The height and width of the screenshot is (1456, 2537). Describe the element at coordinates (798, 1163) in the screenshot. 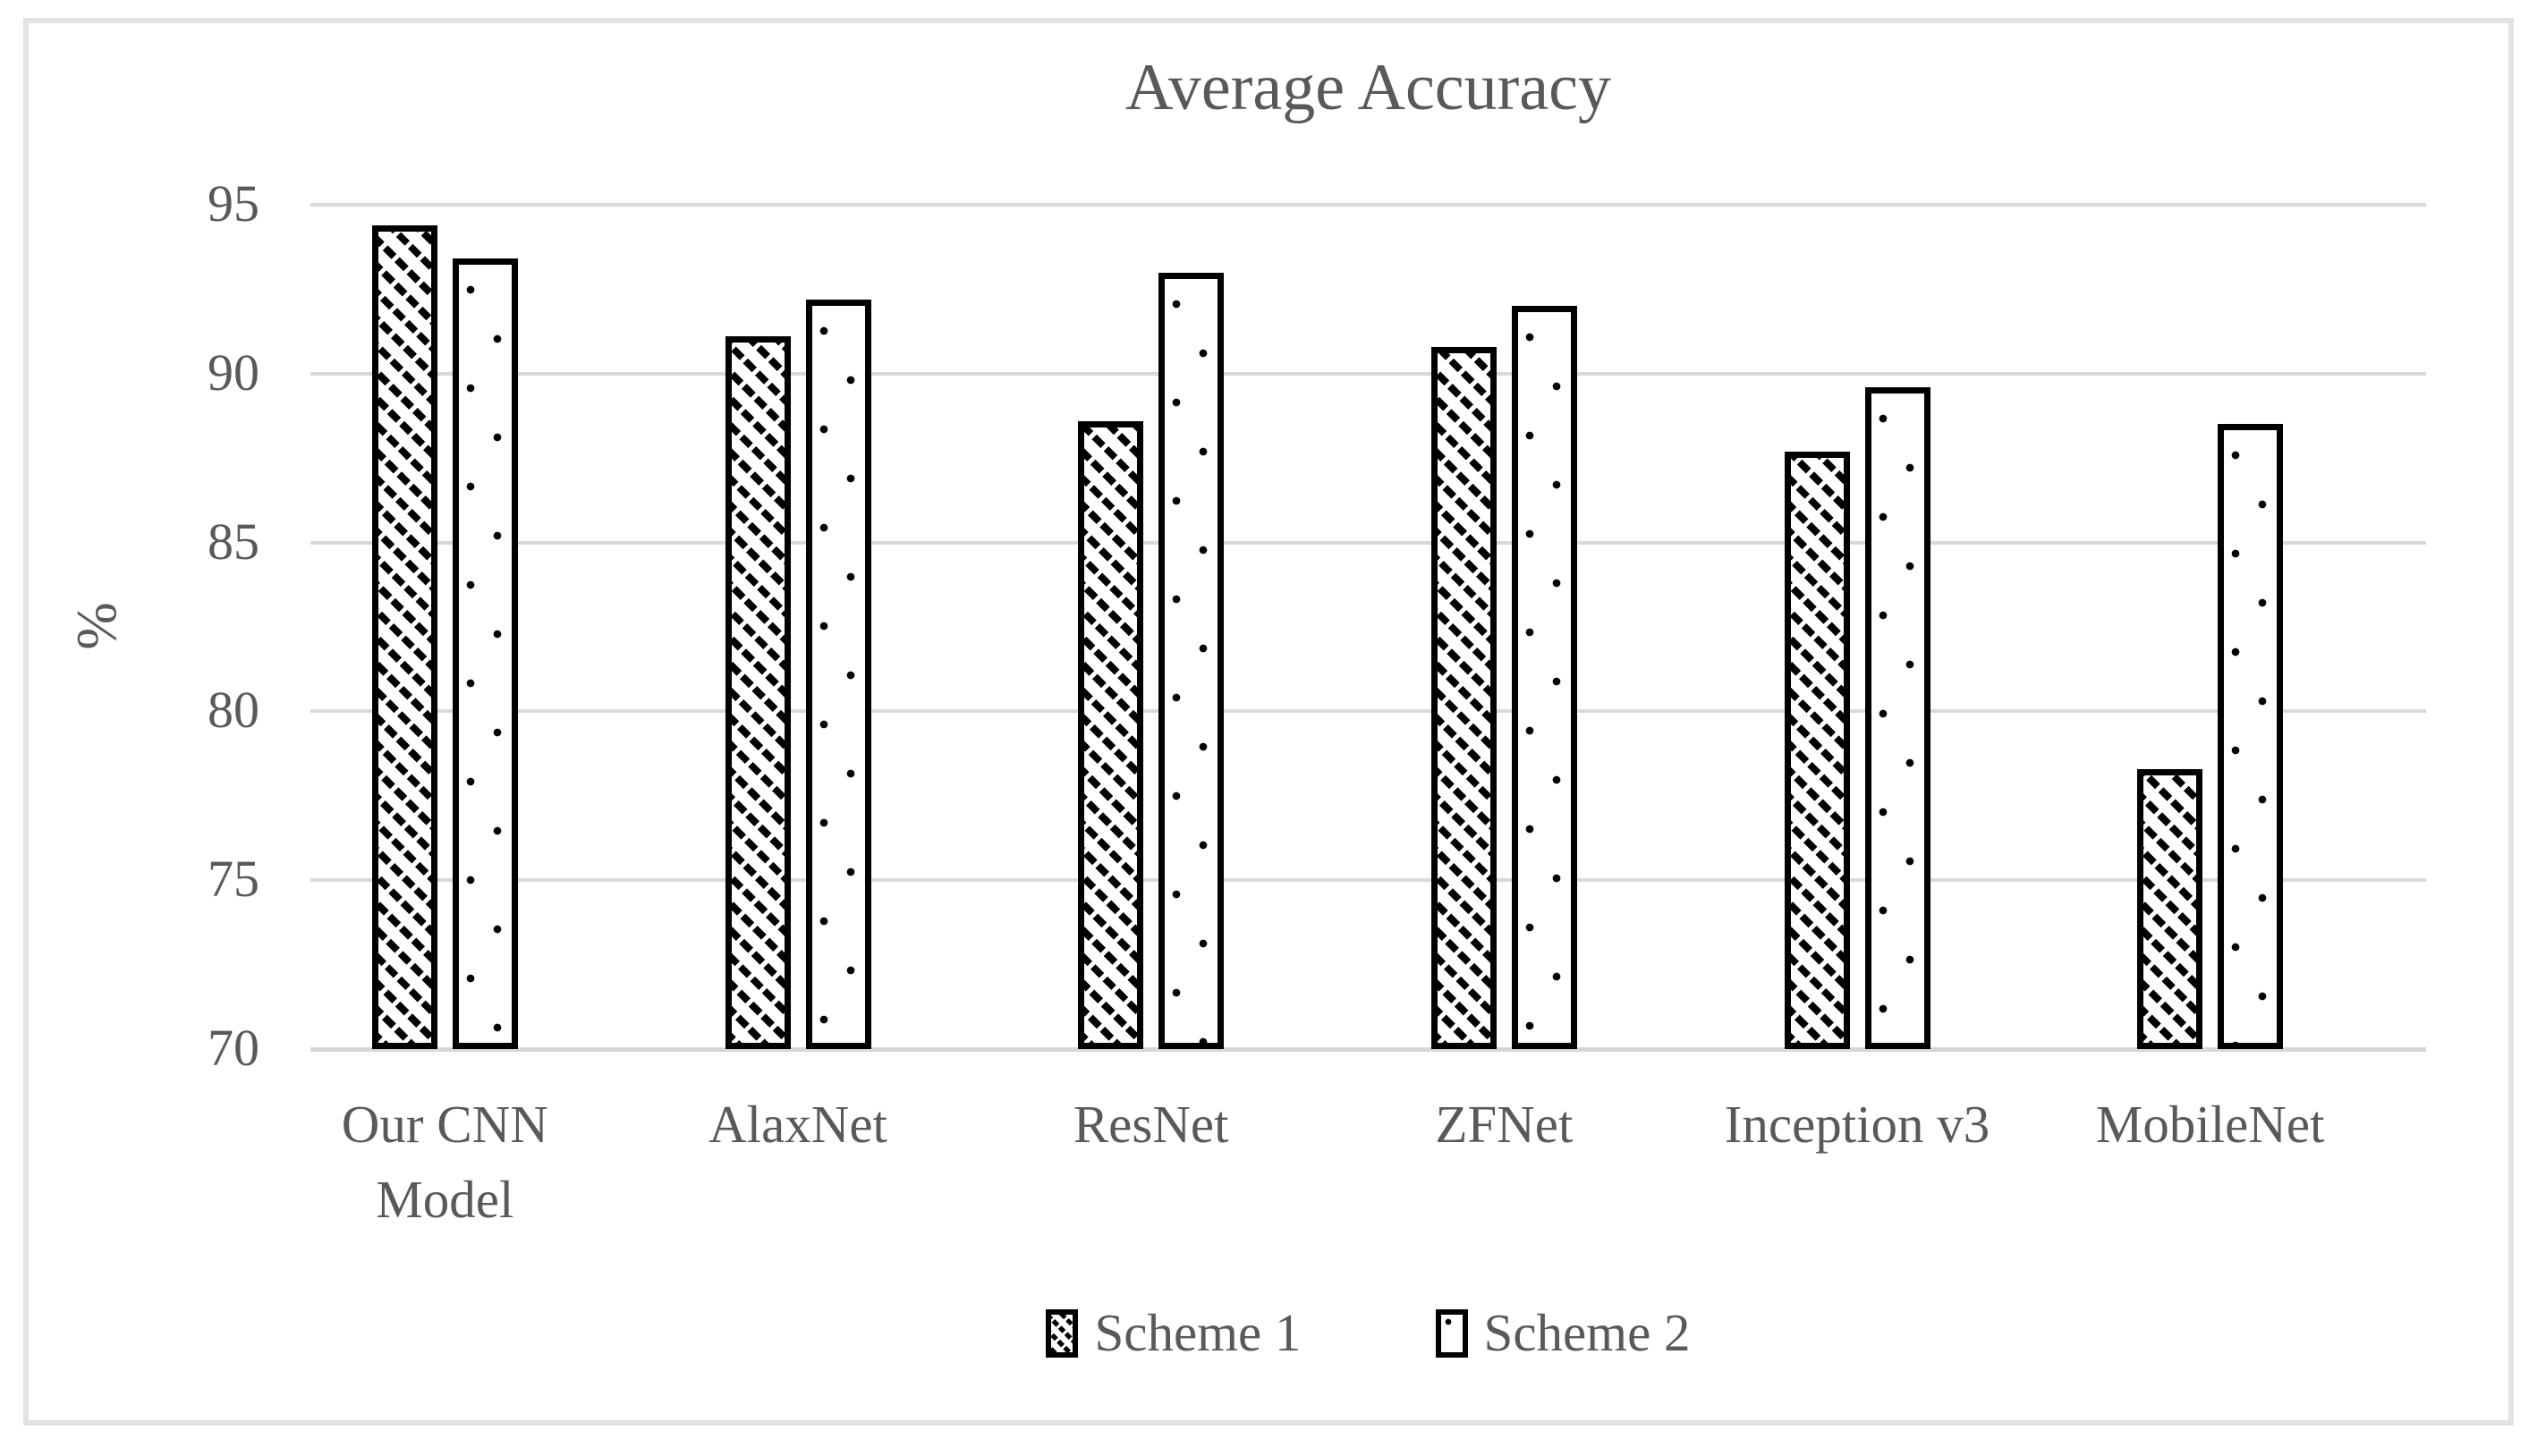

I see `category-label-alaxnet: AlaxNet` at that location.